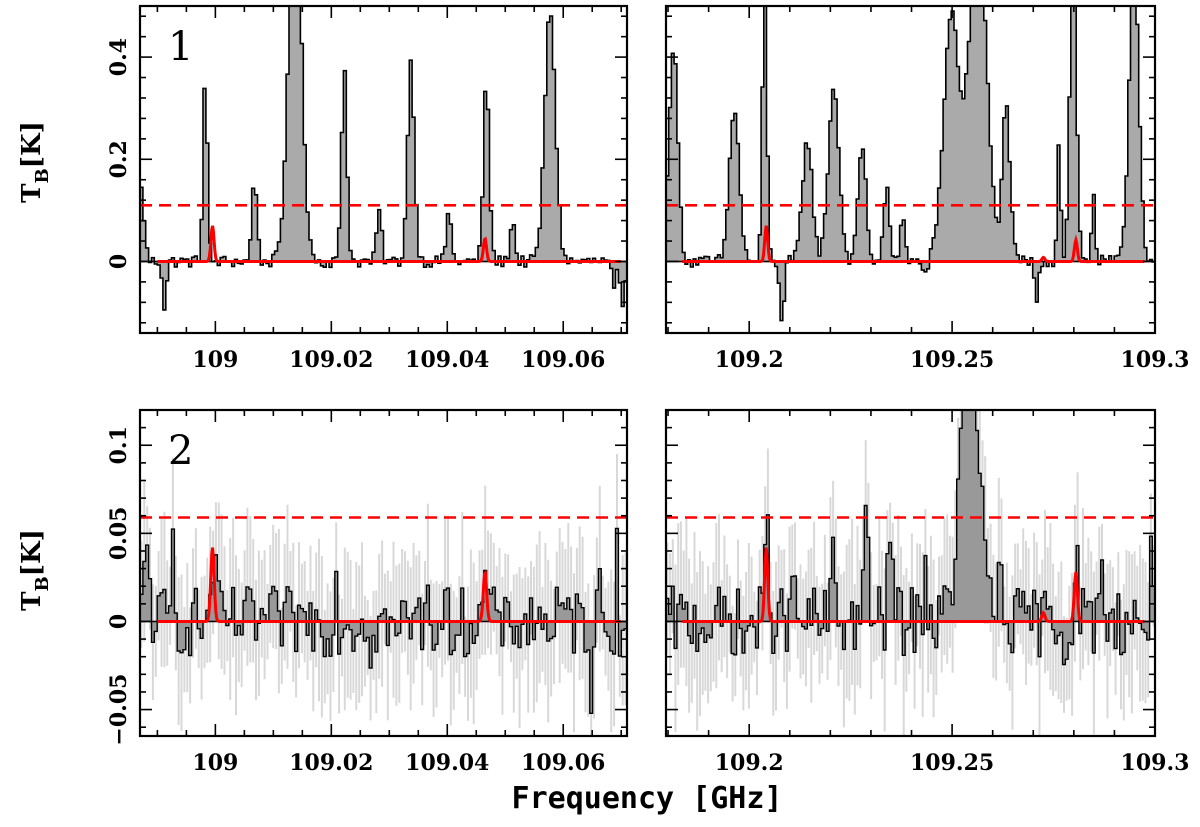 This screenshot has height=827, width=1200. What do you see at coordinates (180, 451) in the screenshot?
I see `panel-label: 2` at bounding box center [180, 451].